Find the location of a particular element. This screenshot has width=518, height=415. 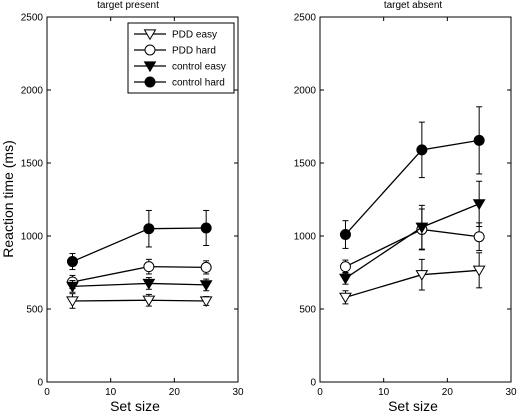

legend-marker-control-hard is located at coordinates (150, 82).